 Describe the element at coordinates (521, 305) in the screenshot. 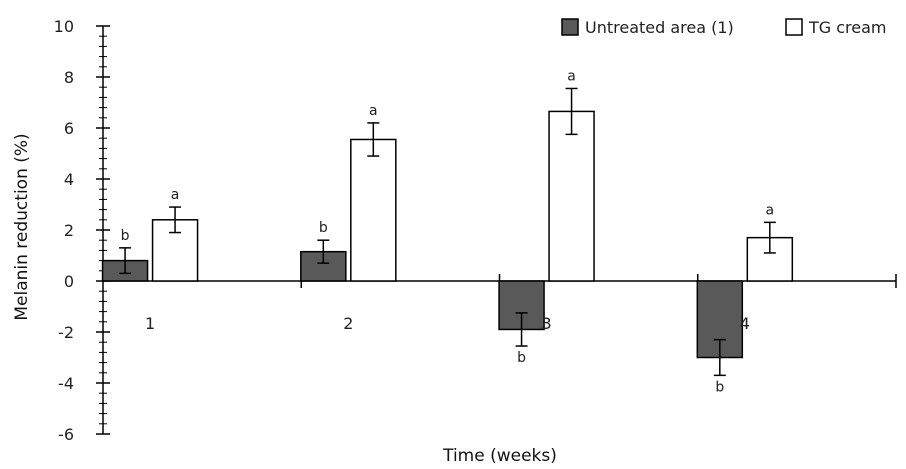

I see `bar-untreated` at that location.